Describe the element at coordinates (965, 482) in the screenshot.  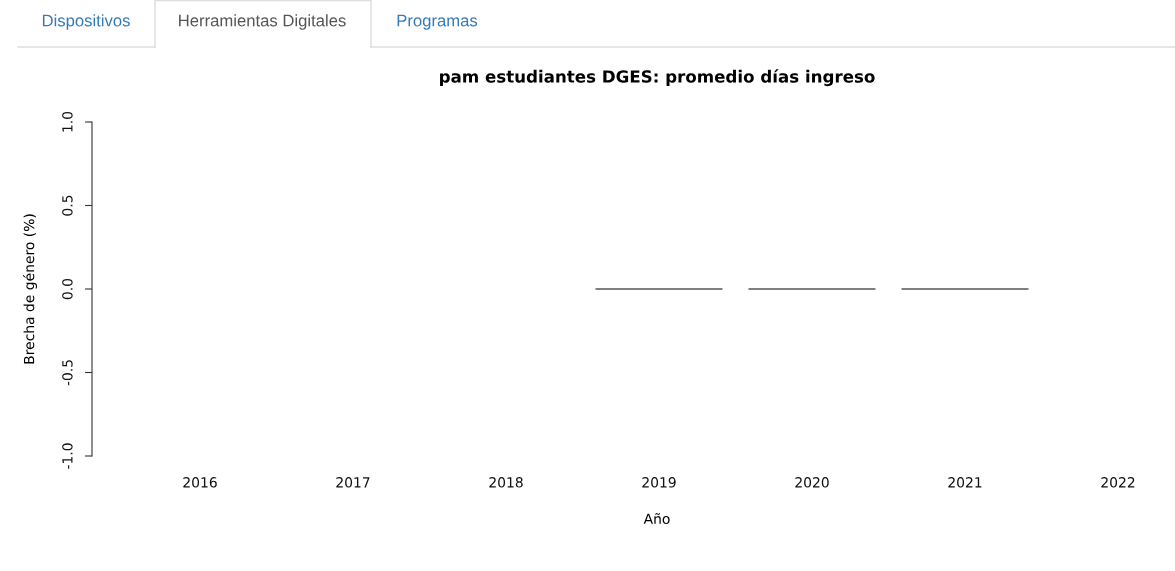
I see `x-tick-label: 2021` at that location.